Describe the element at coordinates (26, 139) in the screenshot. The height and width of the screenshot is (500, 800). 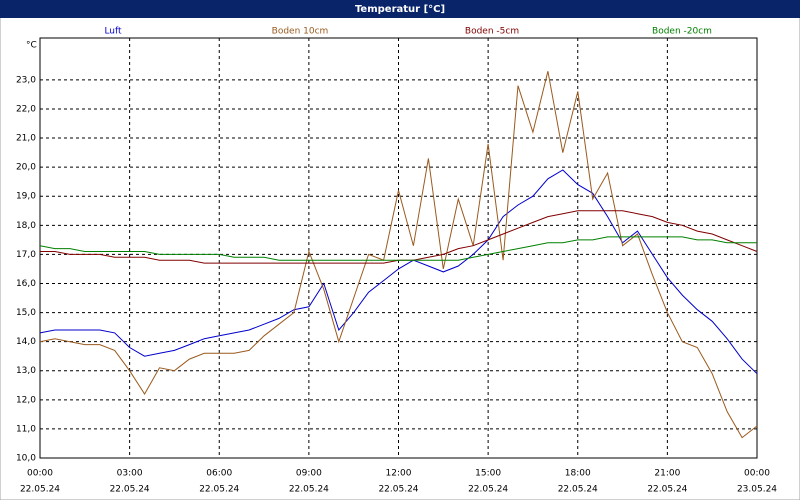
I see `y-tick-label: 21,0` at that location.